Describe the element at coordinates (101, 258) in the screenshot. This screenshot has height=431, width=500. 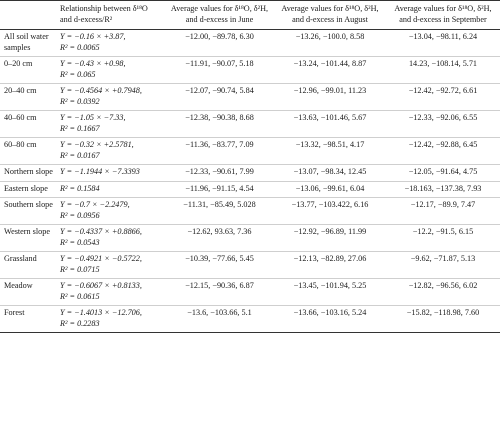
I see `regression-equation: Y = −0.4921 × −0.5722,` at that location.